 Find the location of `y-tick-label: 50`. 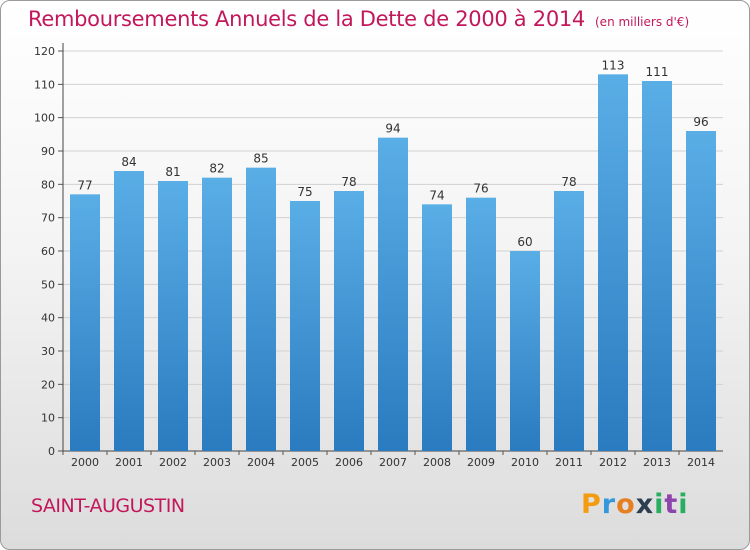

y-tick-label: 50 is located at coordinates (48, 284).